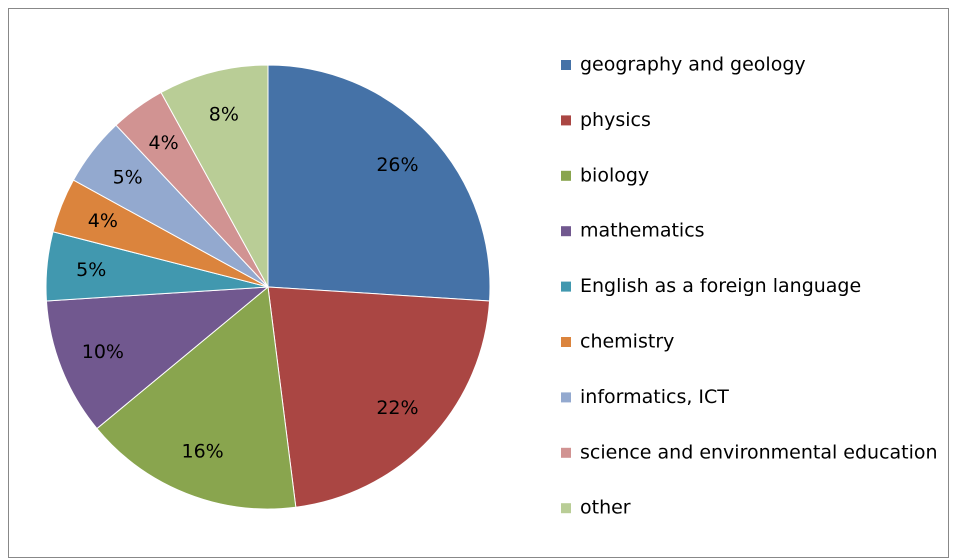  What do you see at coordinates (605, 508) in the screenshot?
I see `legend-label: other` at bounding box center [605, 508].